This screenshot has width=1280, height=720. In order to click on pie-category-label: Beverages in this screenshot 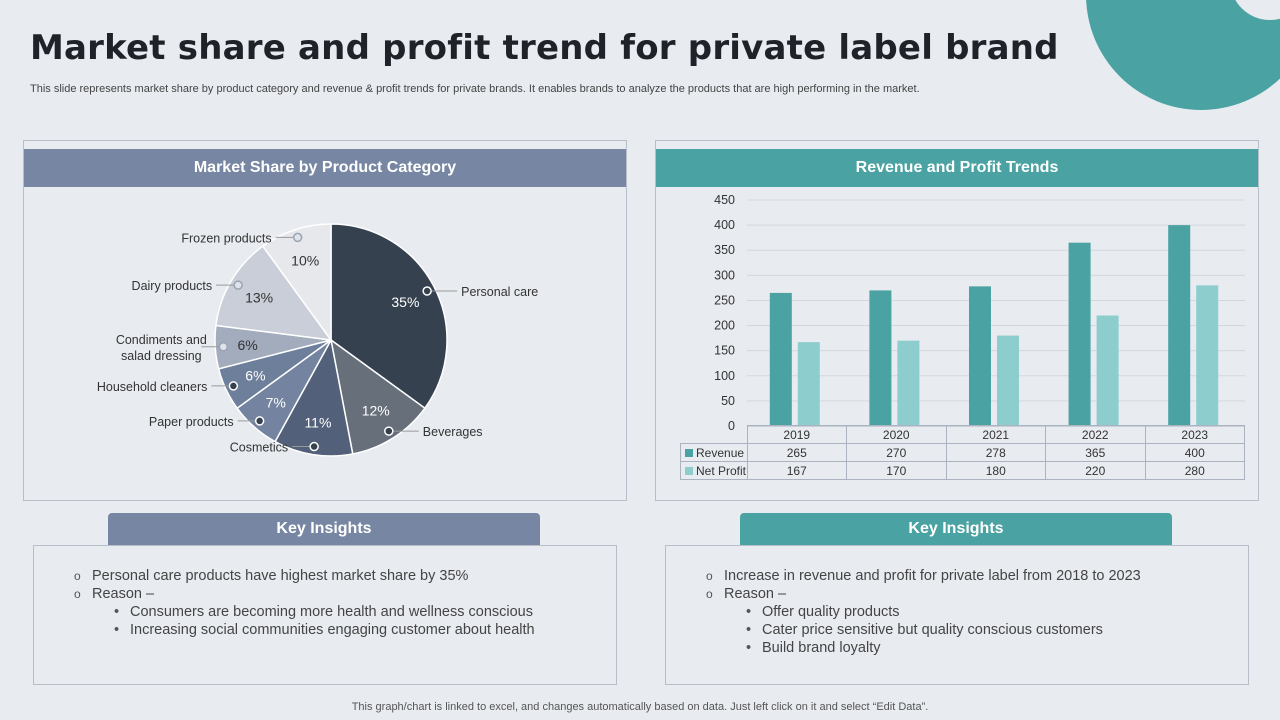, I will do `click(453, 432)`.